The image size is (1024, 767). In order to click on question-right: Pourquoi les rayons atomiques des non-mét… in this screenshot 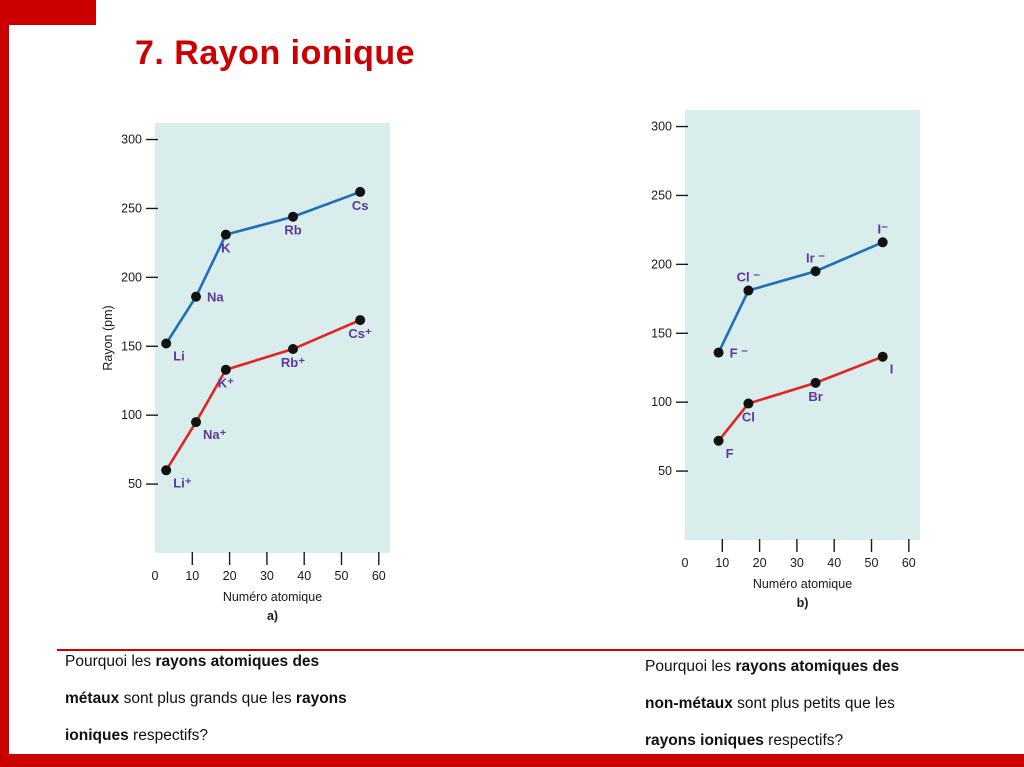, I will do `click(772, 703)`.